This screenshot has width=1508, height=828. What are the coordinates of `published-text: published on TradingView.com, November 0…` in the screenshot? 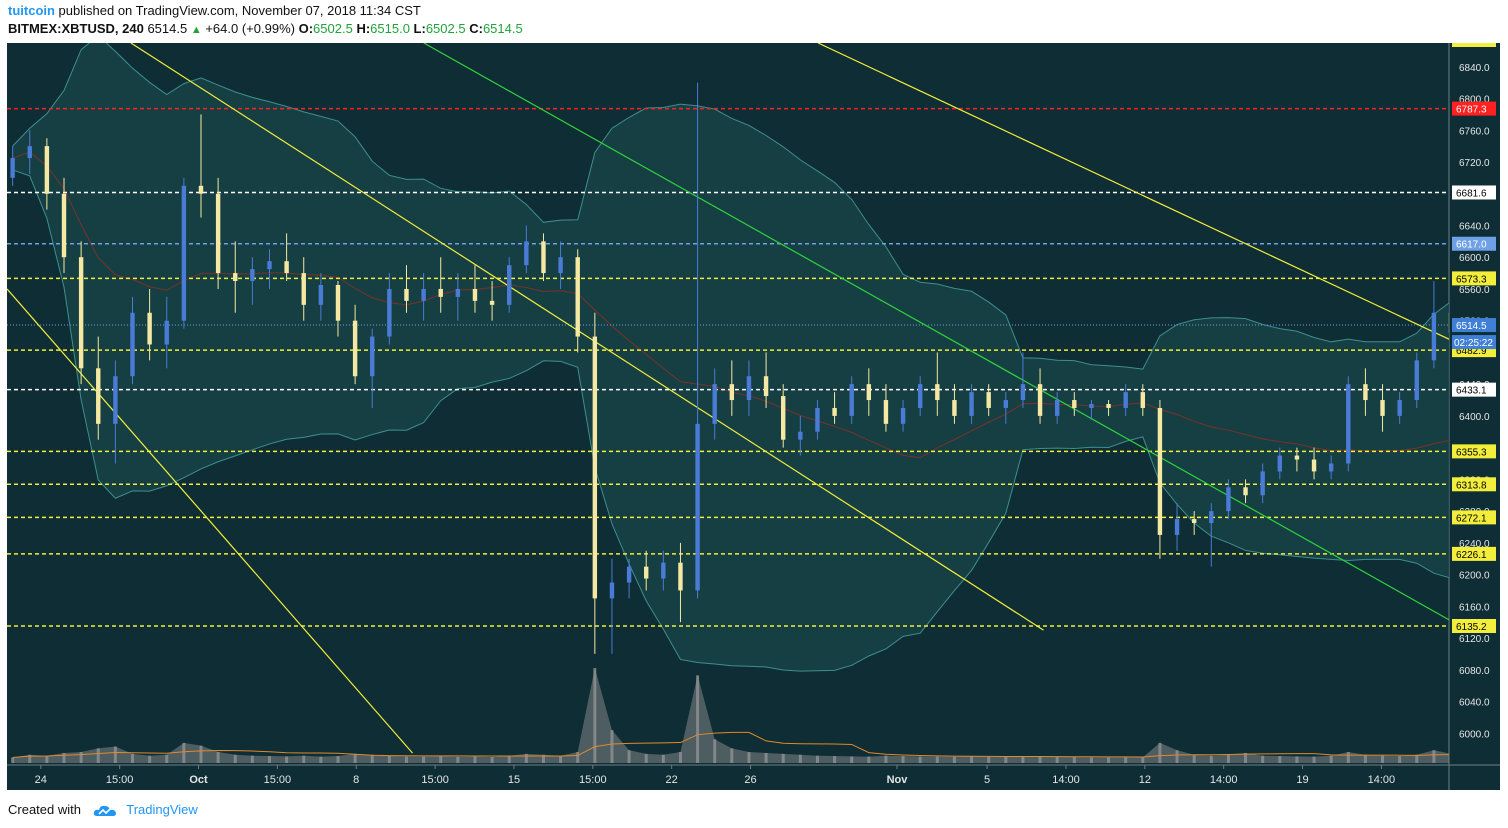 It's located at (237, 10).